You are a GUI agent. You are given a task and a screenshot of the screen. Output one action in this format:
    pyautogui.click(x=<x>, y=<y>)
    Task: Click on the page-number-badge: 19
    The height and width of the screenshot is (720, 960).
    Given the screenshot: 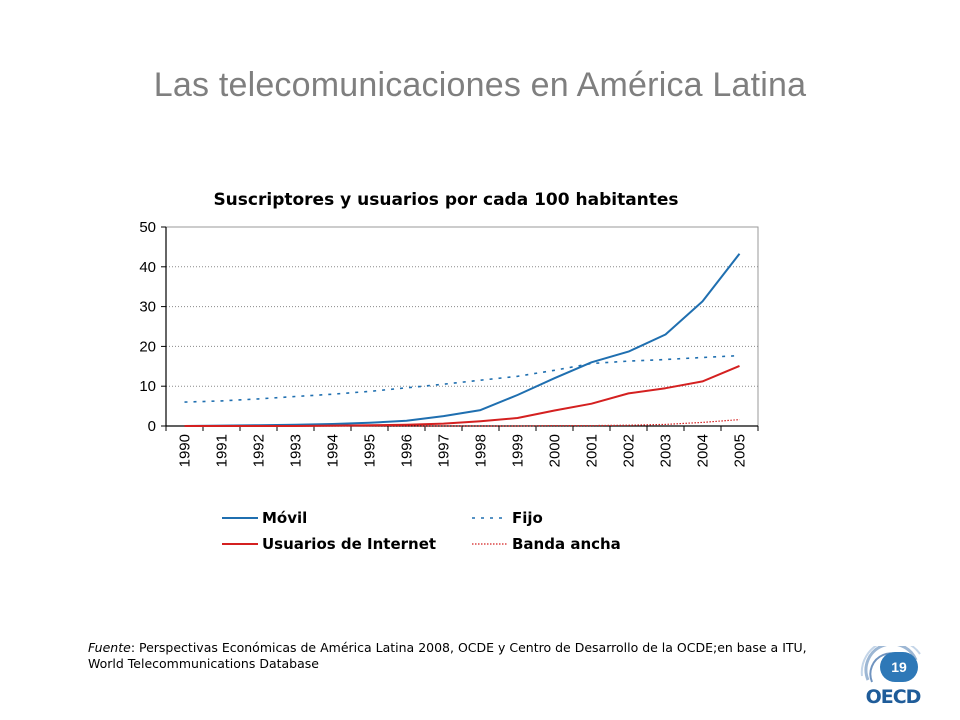 What is the action you would take?
    pyautogui.click(x=899, y=667)
    